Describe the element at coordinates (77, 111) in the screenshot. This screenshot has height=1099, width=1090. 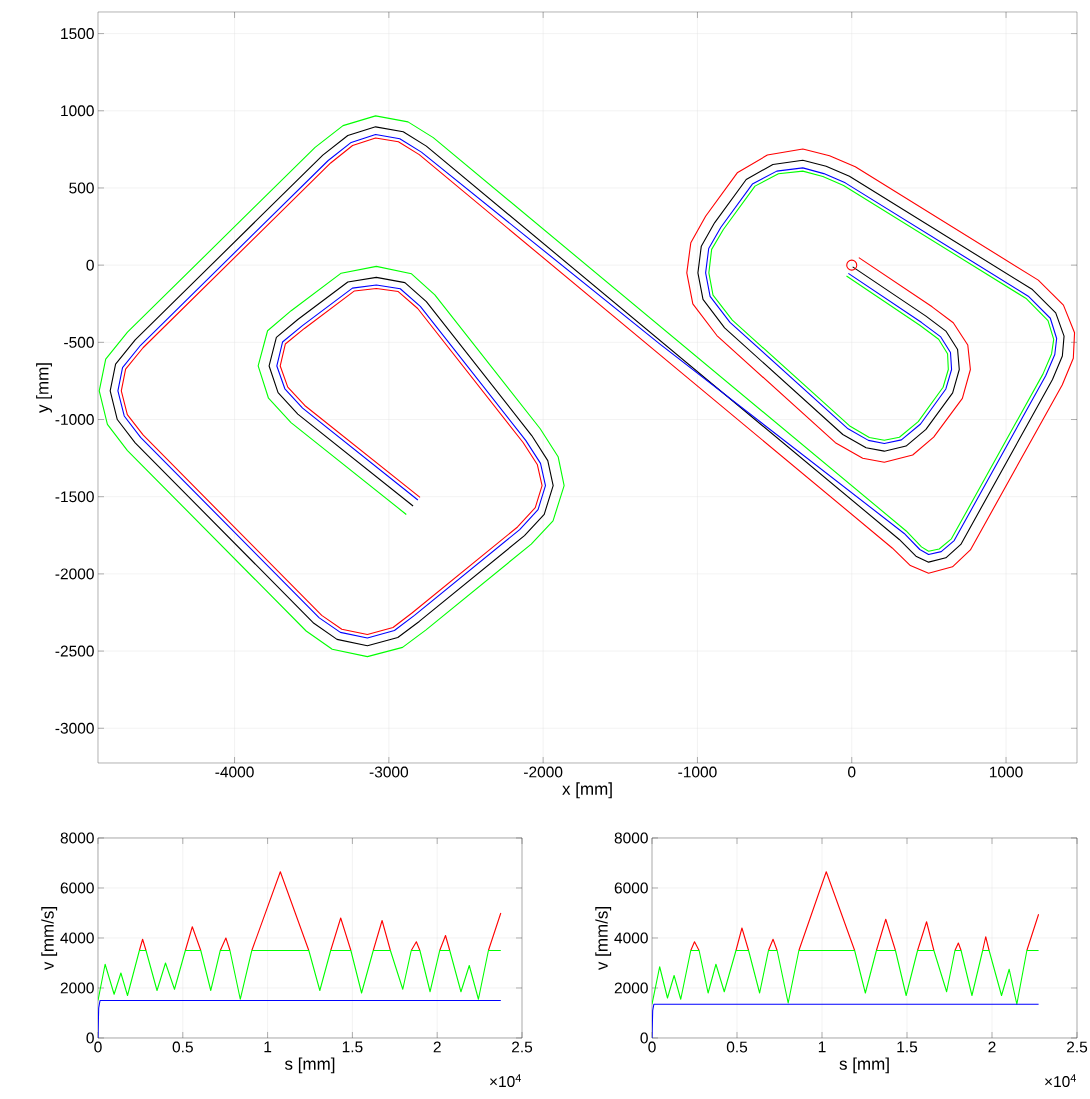
I see `y-tick-label: 1000` at that location.